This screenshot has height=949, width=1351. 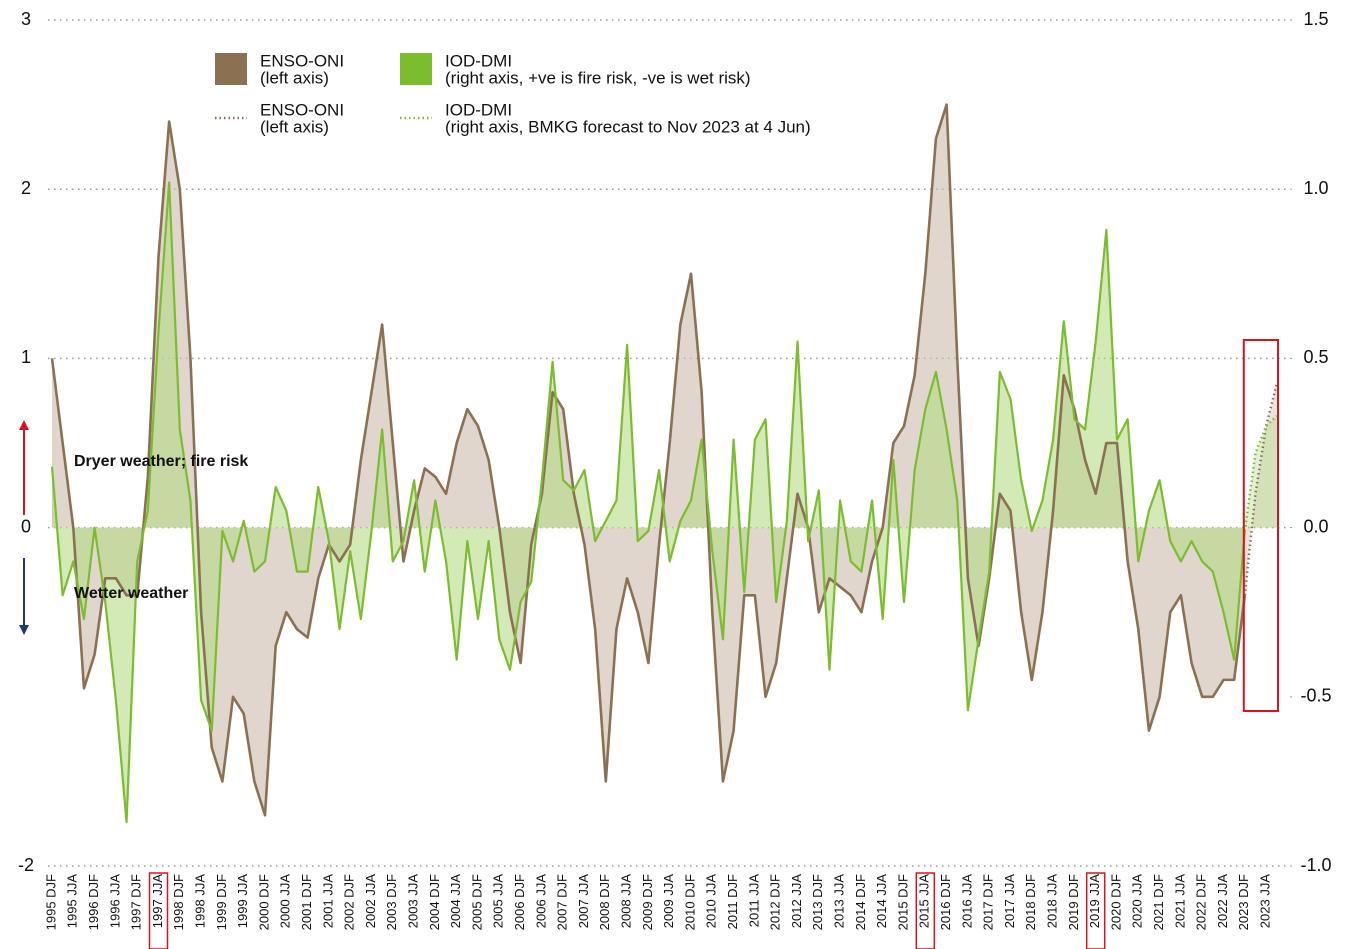 I want to click on x-tick-label: 2006 DJF, so click(x=519, y=902).